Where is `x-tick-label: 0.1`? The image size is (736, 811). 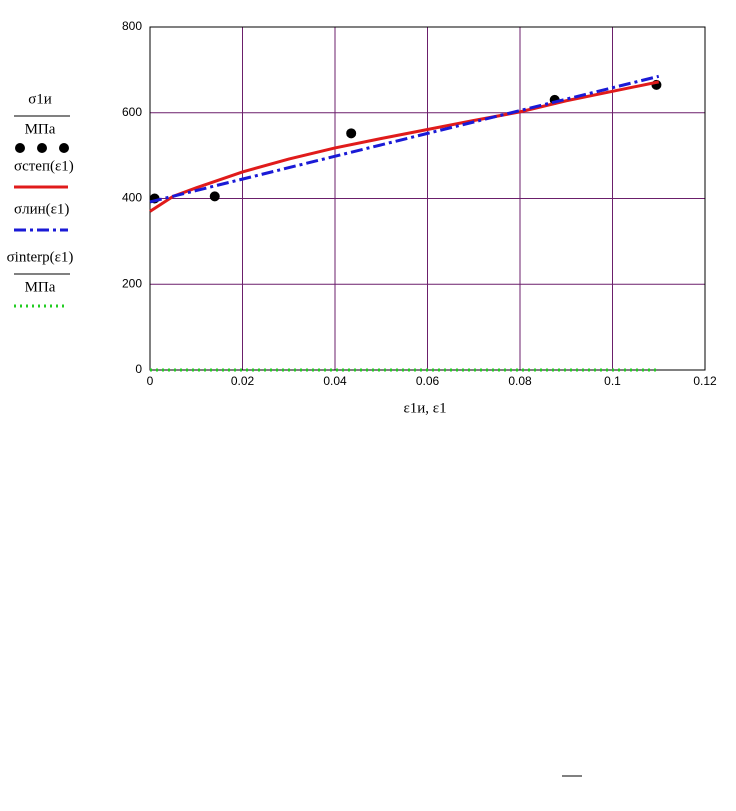 x-tick-label: 0.1 is located at coordinates (612, 381).